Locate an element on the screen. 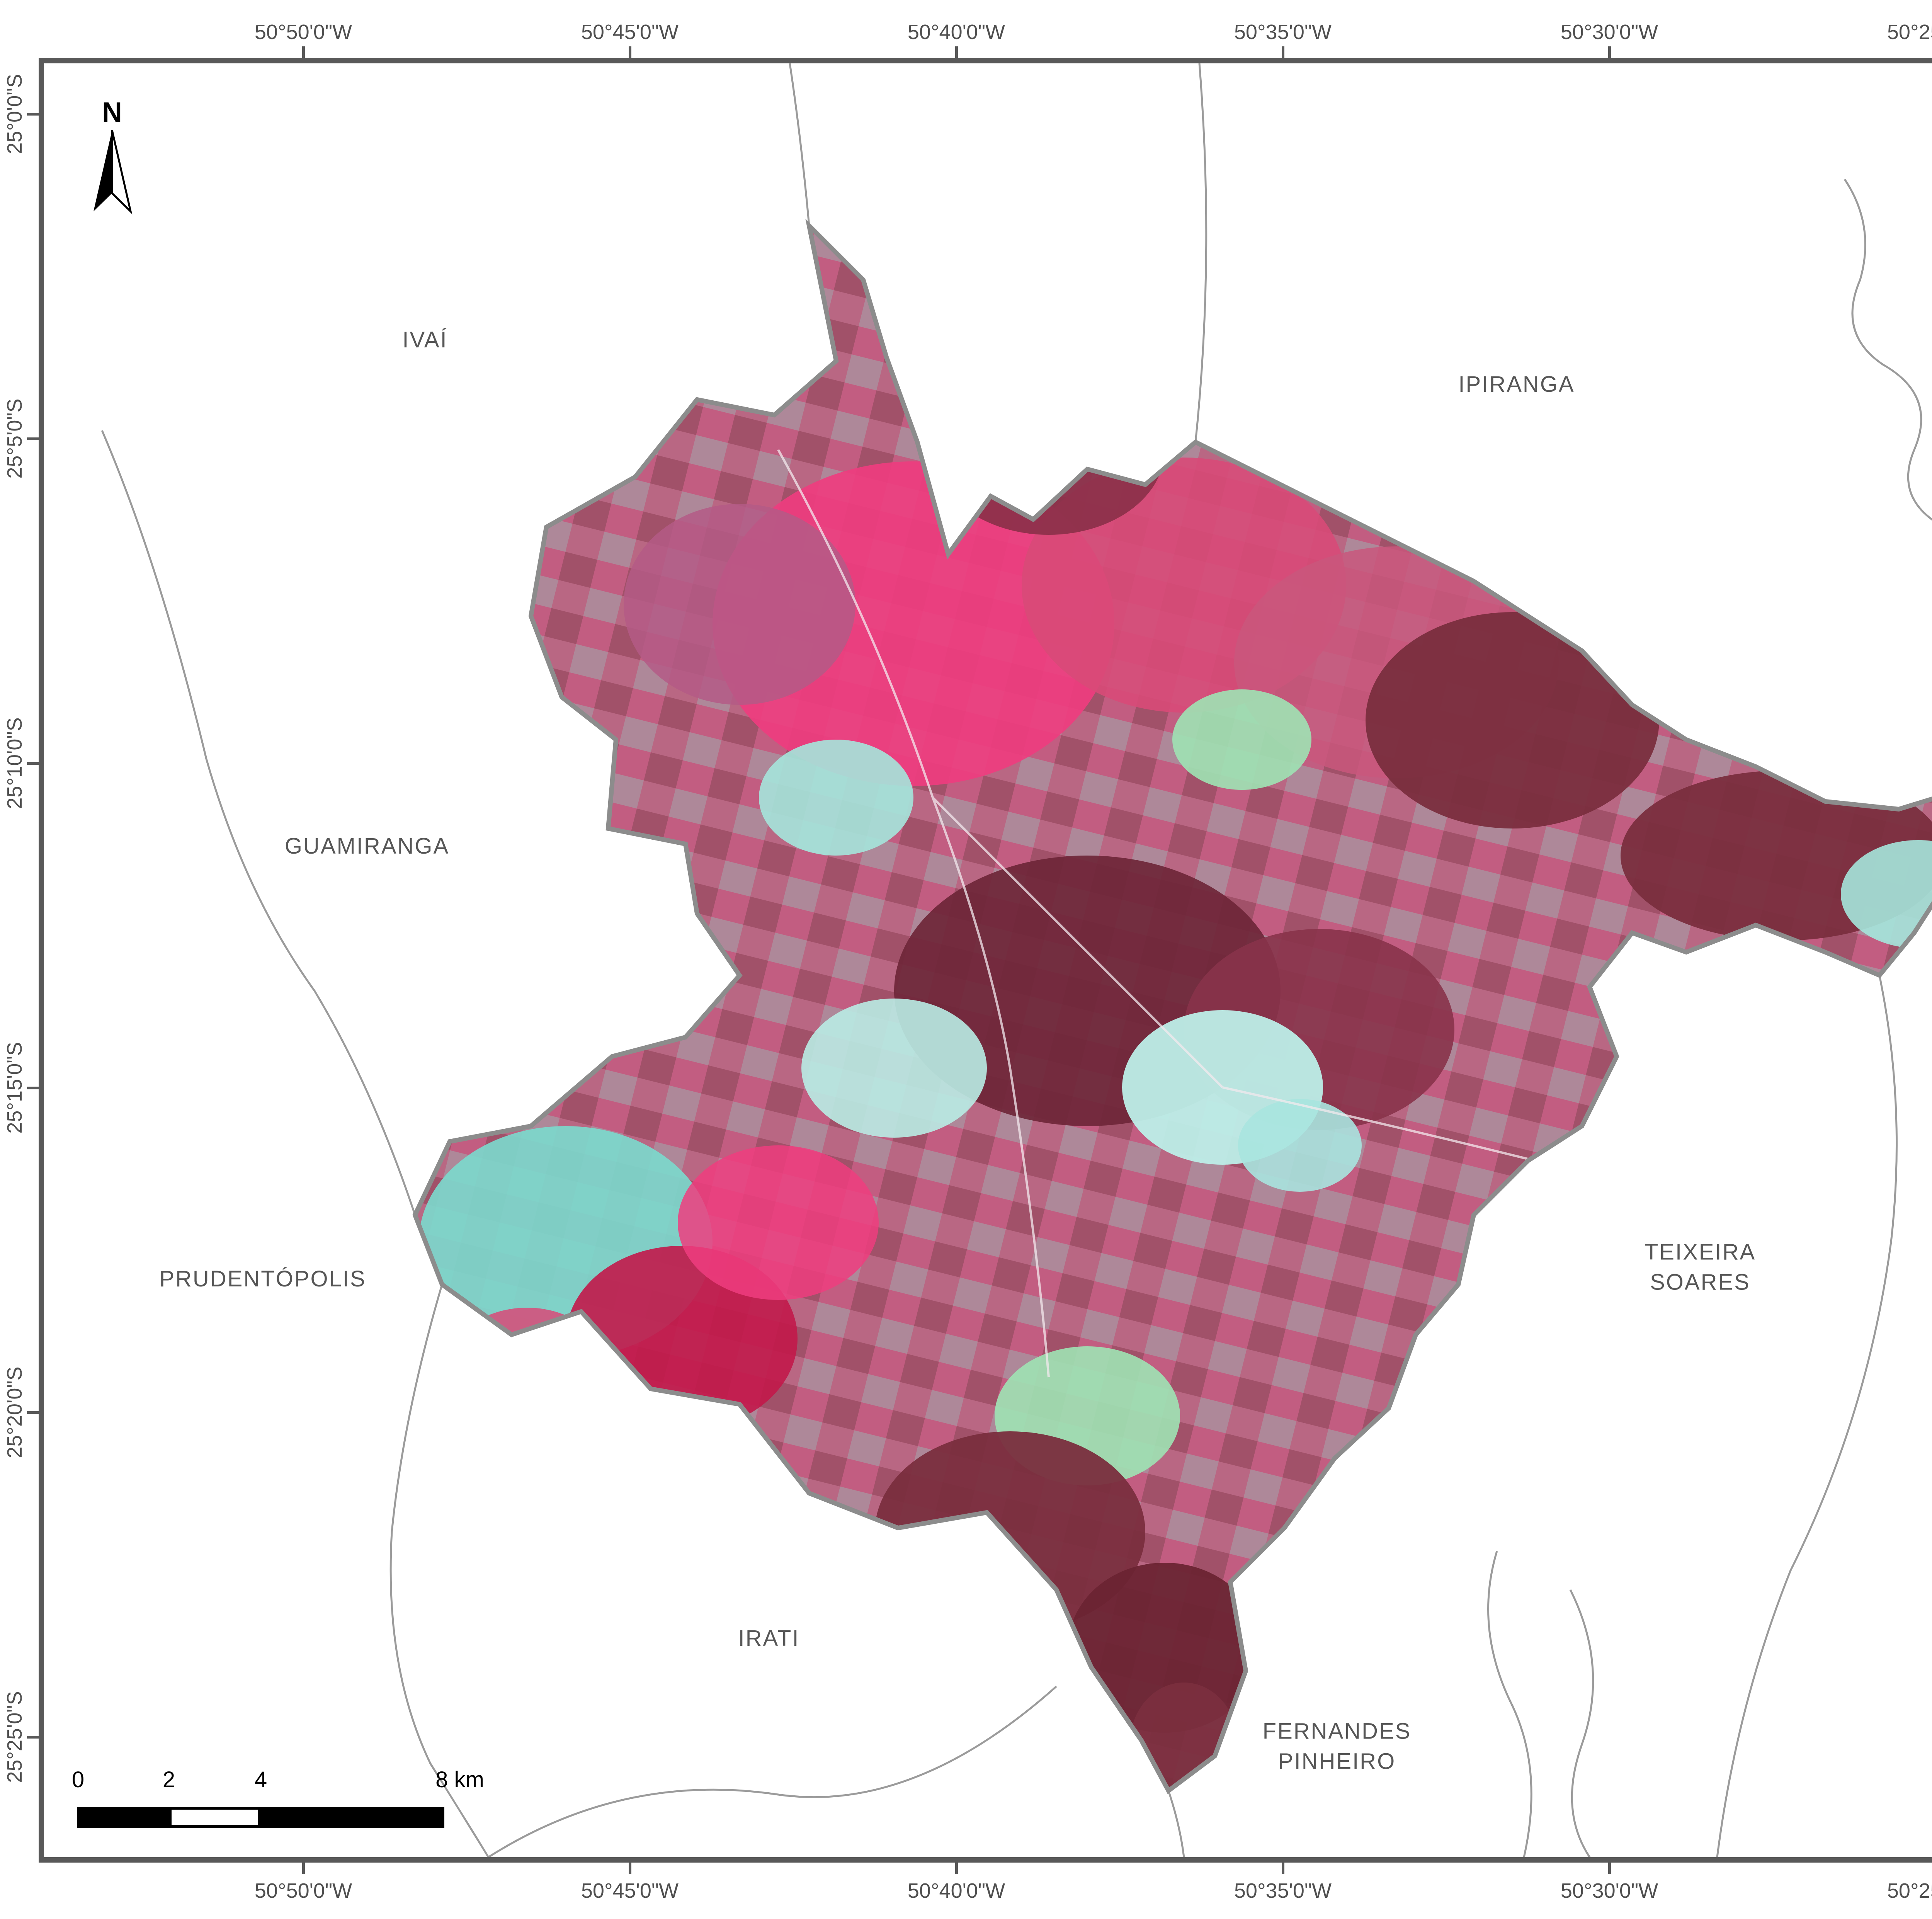 The height and width of the screenshot is (1919, 1932). lon-label-bottom: 50°50'0"W is located at coordinates (303, 1890).